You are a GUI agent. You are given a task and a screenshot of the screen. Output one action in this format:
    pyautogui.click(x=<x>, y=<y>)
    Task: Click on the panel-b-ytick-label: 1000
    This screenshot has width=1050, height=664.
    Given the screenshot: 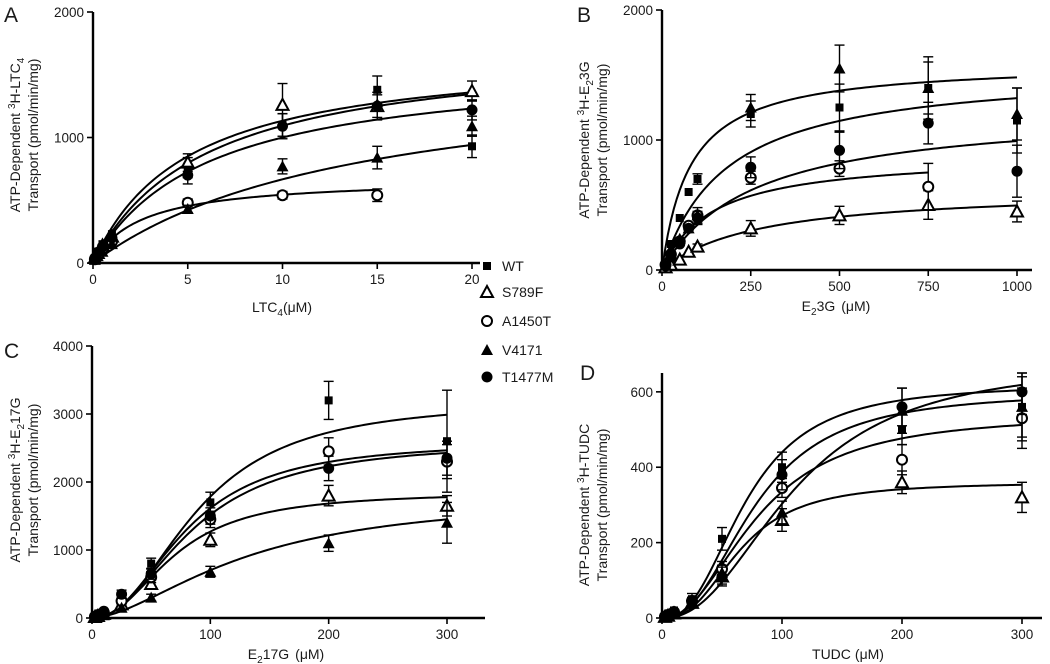 What is the action you would take?
    pyautogui.click(x=638, y=140)
    